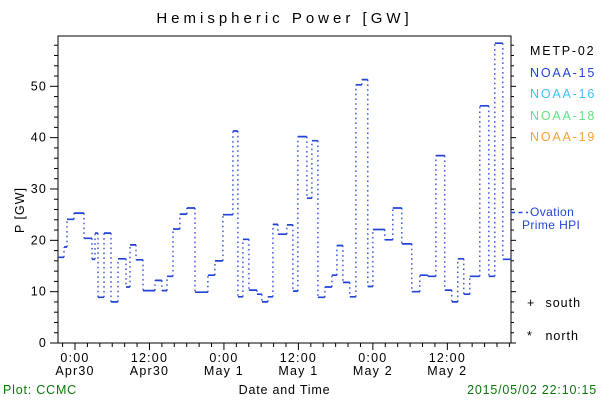 The image size is (600, 400). What do you see at coordinates (563, 72) in the screenshot?
I see `legend-item-noaa15: NOAA-15` at bounding box center [563, 72].